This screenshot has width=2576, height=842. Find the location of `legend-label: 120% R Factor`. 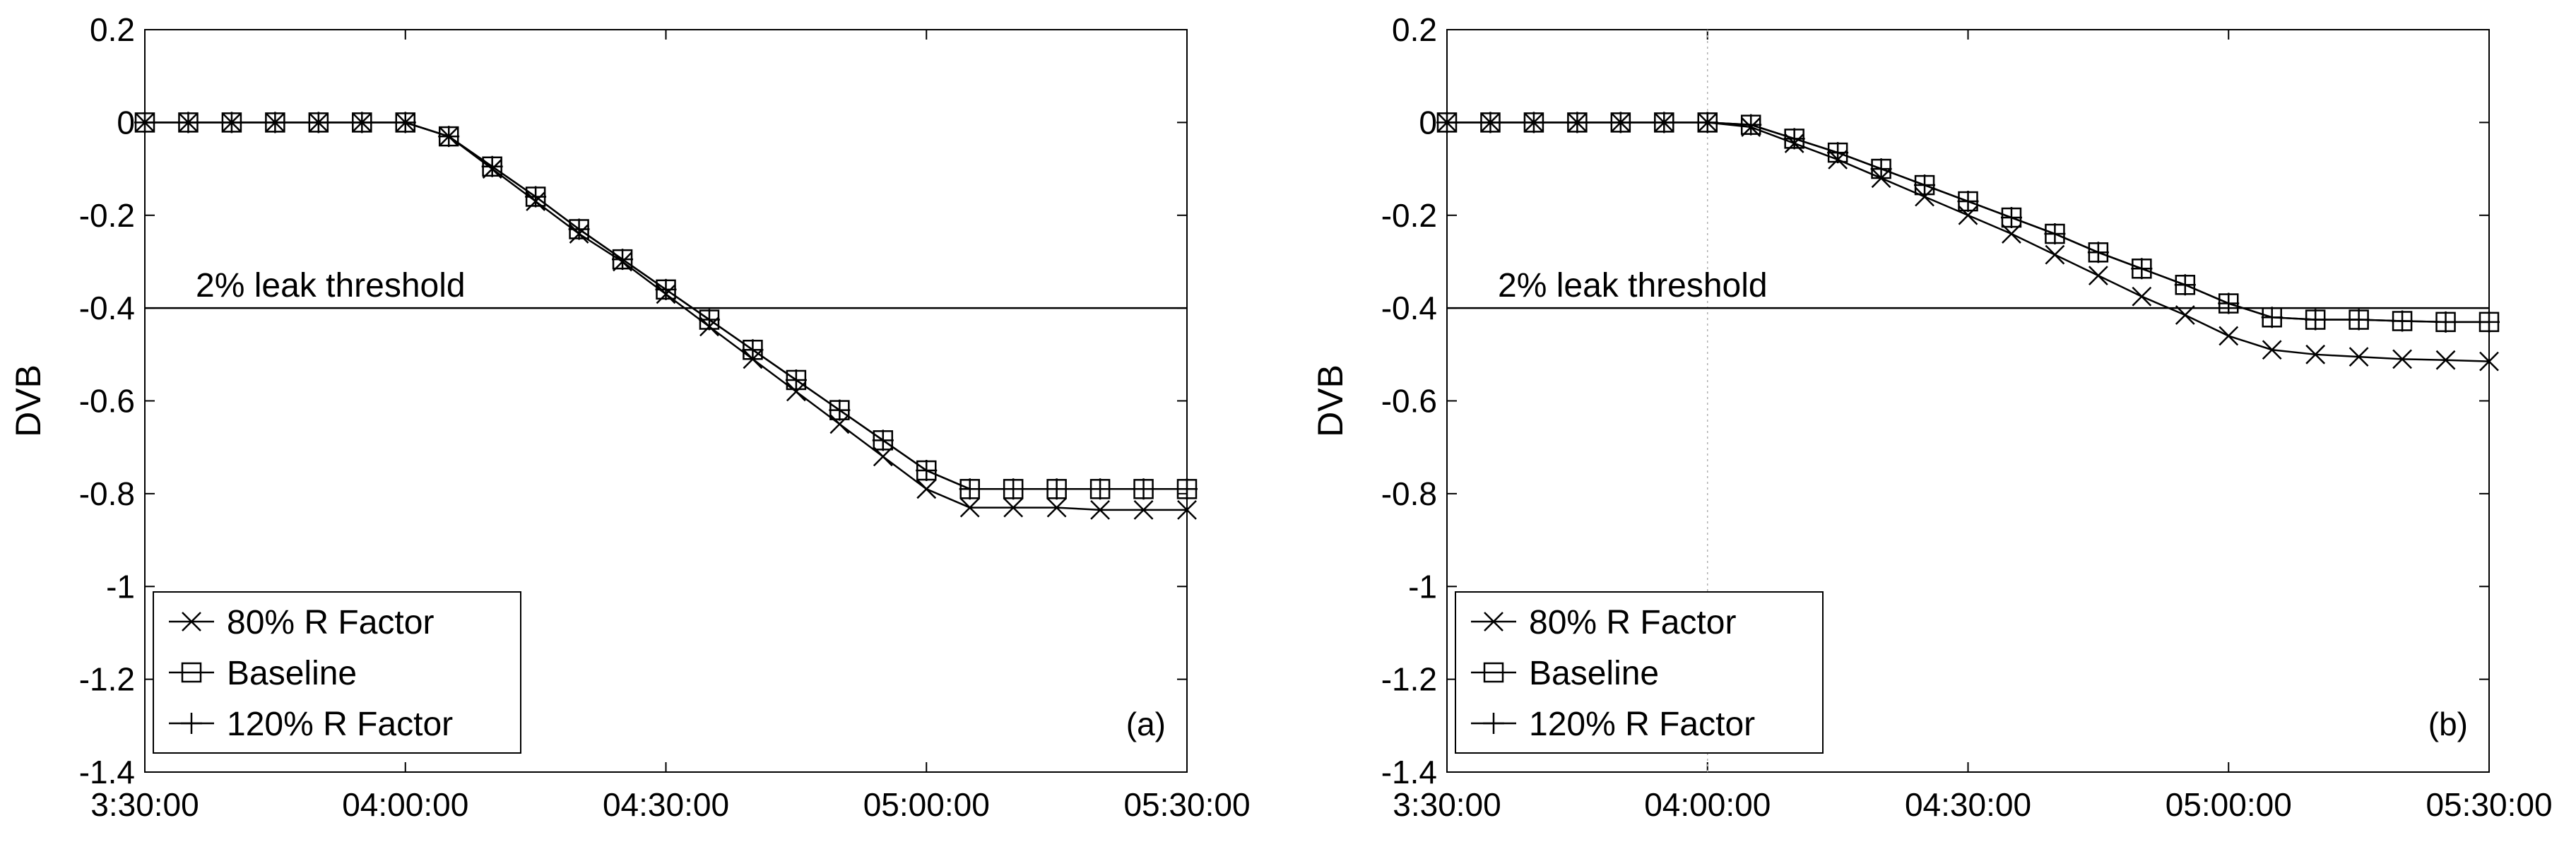

legend-label: 120% R Factor is located at coordinates (1642, 724).